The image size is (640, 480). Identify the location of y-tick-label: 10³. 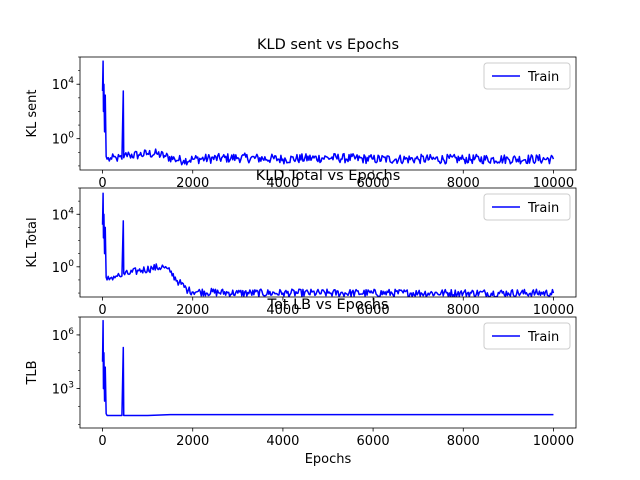
(63, 389).